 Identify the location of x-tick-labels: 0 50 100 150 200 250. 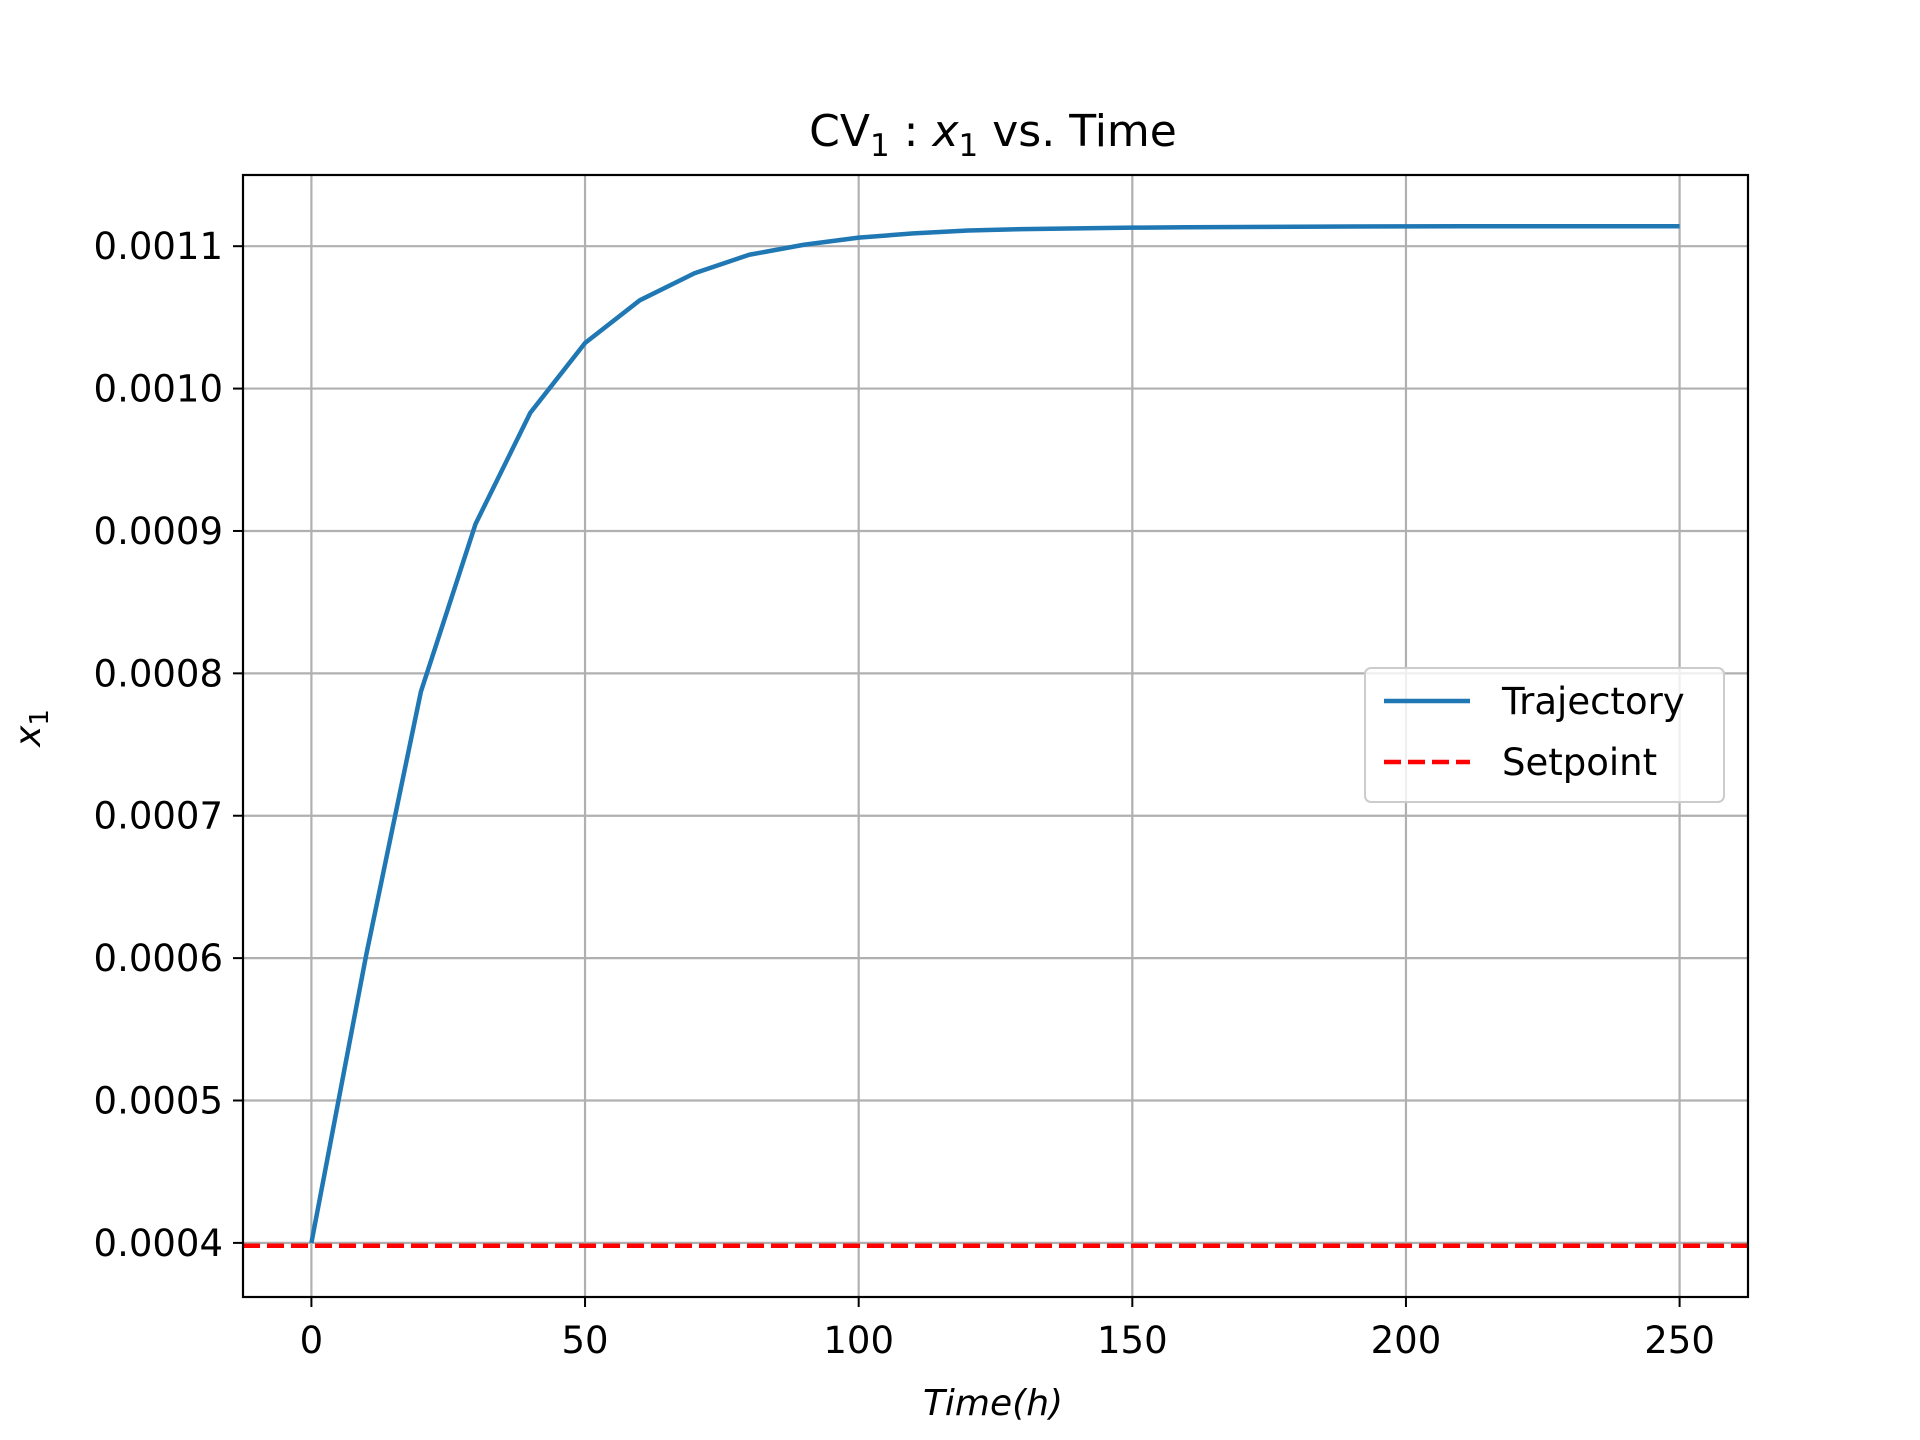
(1007, 1340).